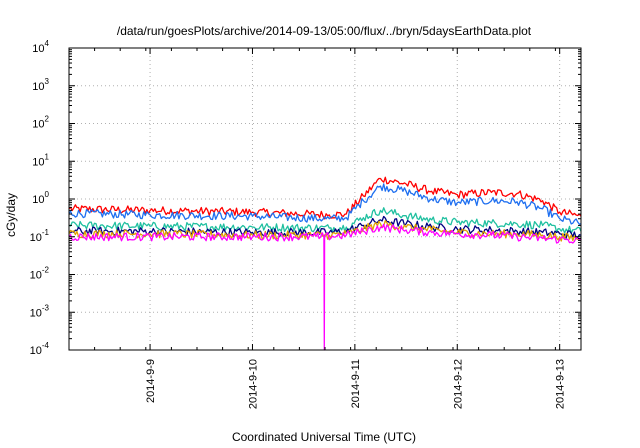 This screenshot has height=448, width=640. I want to click on y-tick-label: 10², so click(40, 123).